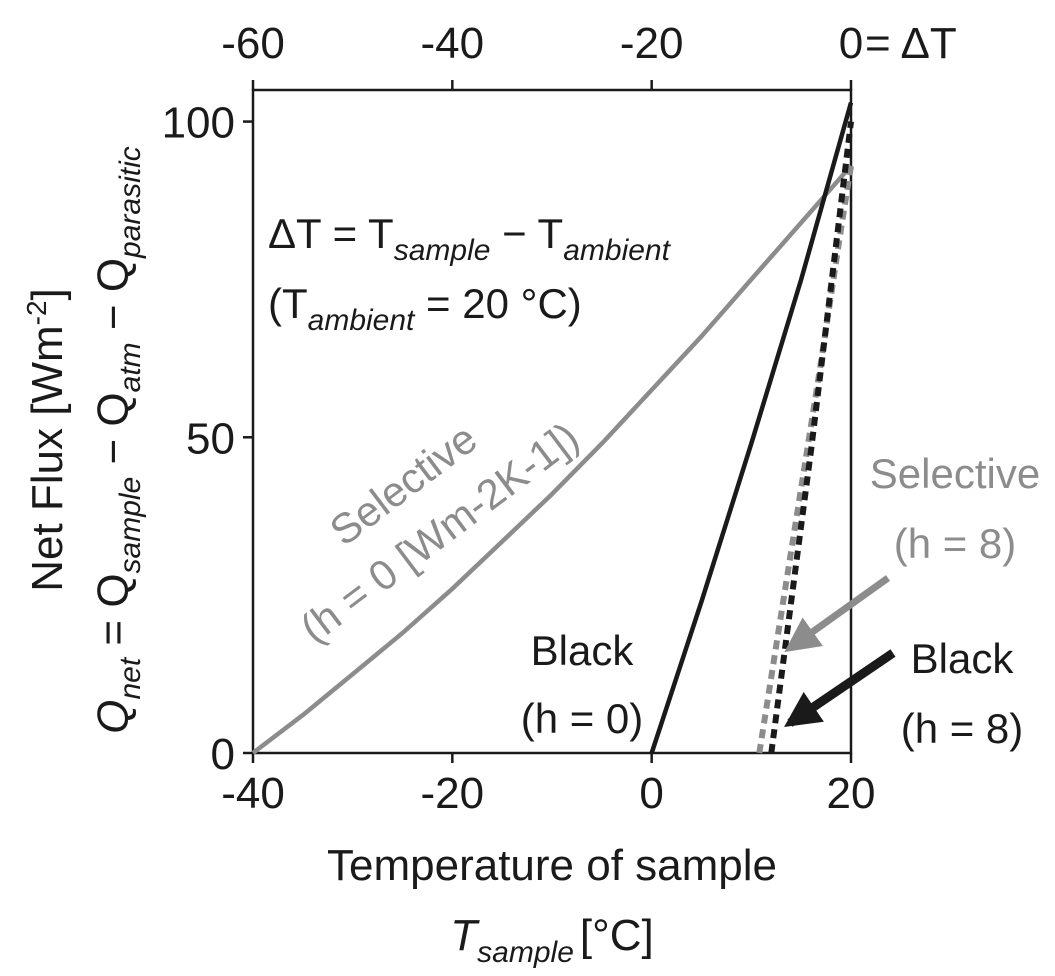  Describe the element at coordinates (46, 440) in the screenshot. I see `y-axis-label-1: Net Flux [Wm-2]` at that location.